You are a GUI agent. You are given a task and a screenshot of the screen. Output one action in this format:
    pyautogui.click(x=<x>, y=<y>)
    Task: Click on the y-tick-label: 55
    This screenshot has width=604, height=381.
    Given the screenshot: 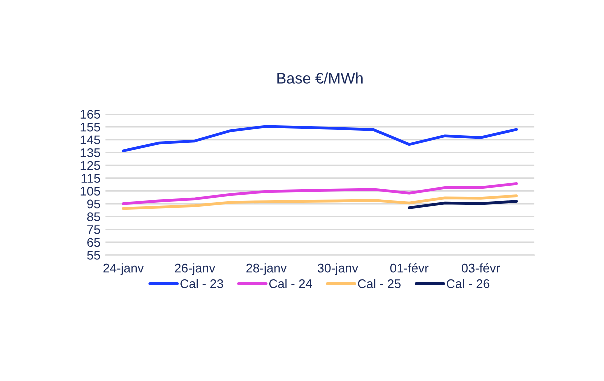 What is the action you would take?
    pyautogui.click(x=93, y=255)
    